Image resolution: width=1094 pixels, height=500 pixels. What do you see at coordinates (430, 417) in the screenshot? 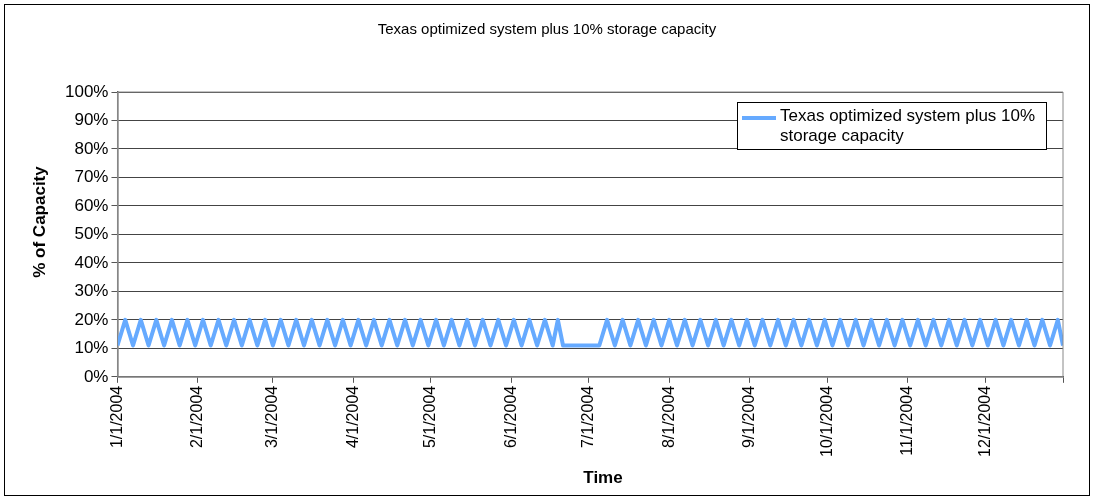
I see `x-tick-label: 5/1/2004` at bounding box center [430, 417].